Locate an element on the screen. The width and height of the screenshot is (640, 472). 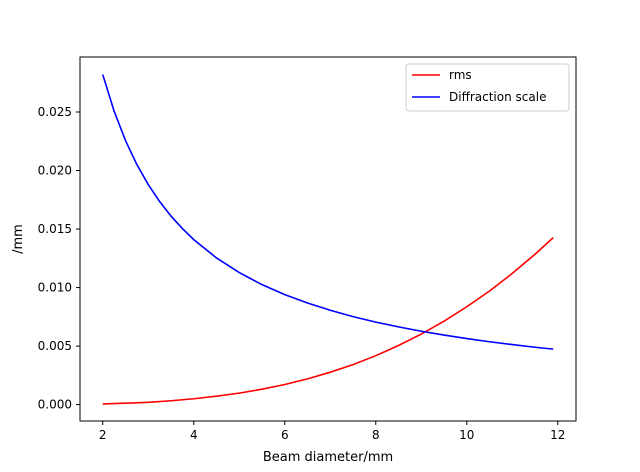
y-axis-label: /mm is located at coordinates (18, 239).